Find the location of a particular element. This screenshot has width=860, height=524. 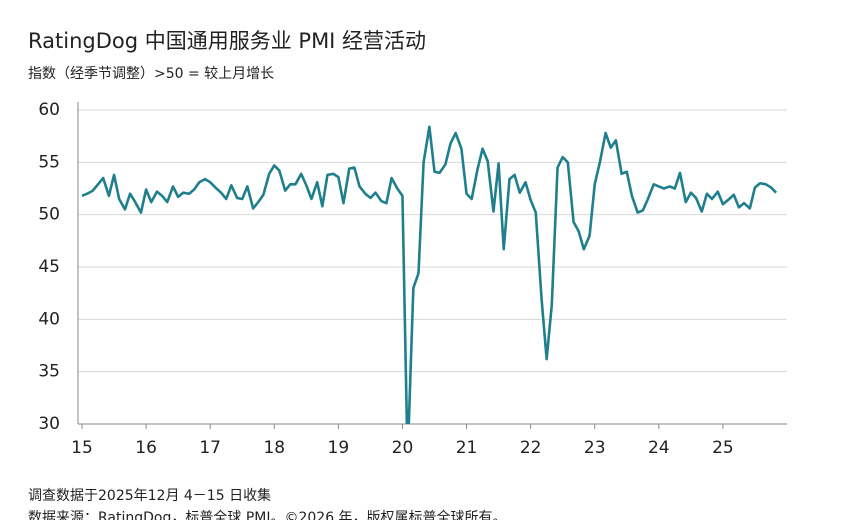

x-tick-label: 18 is located at coordinates (274, 448).